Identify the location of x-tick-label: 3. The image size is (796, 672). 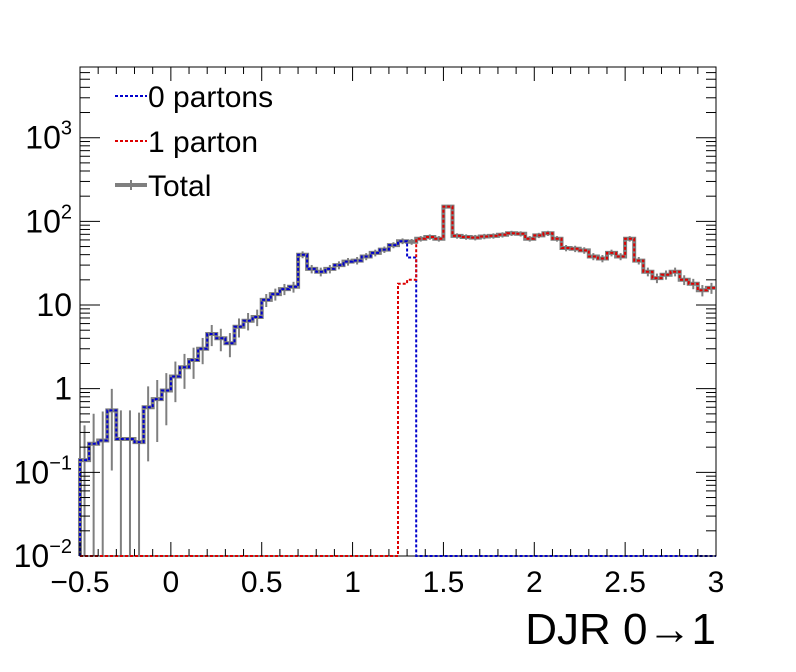
(716, 582).